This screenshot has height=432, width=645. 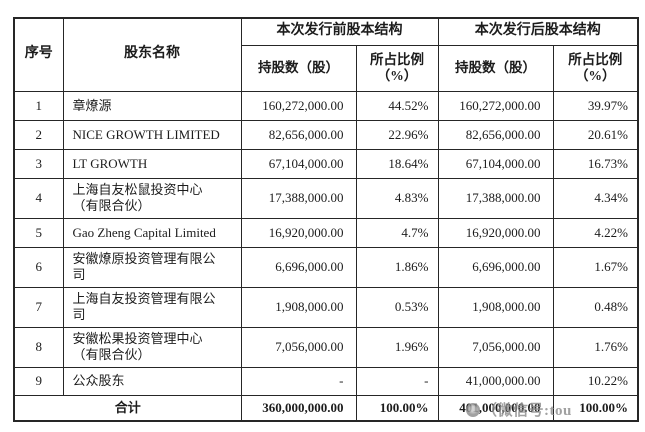 What do you see at coordinates (38, 134) in the screenshot?
I see `row-index: 2` at bounding box center [38, 134].